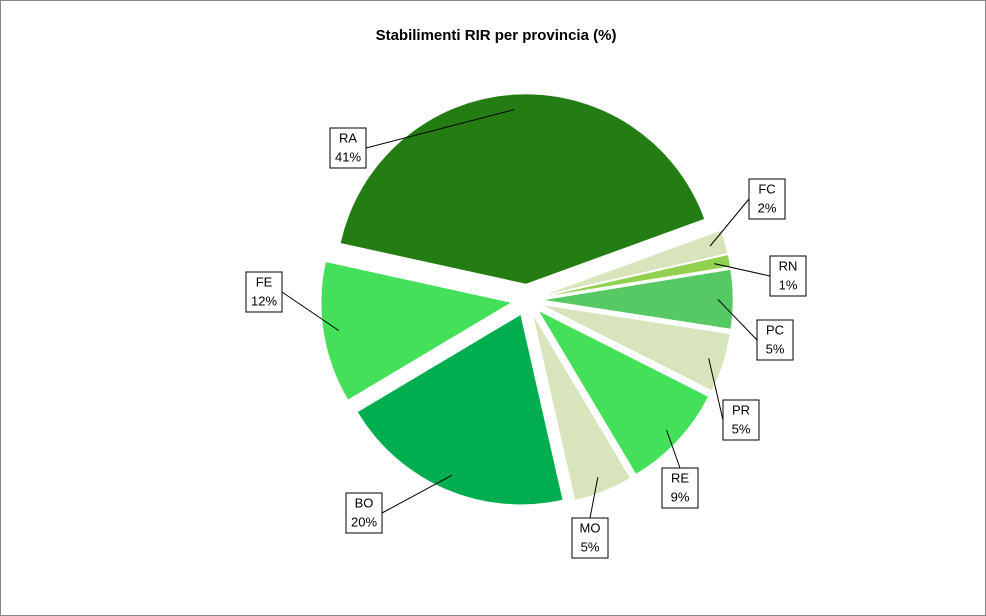  Describe the element at coordinates (264, 300) in the screenshot. I see `value-label: 12%` at that location.